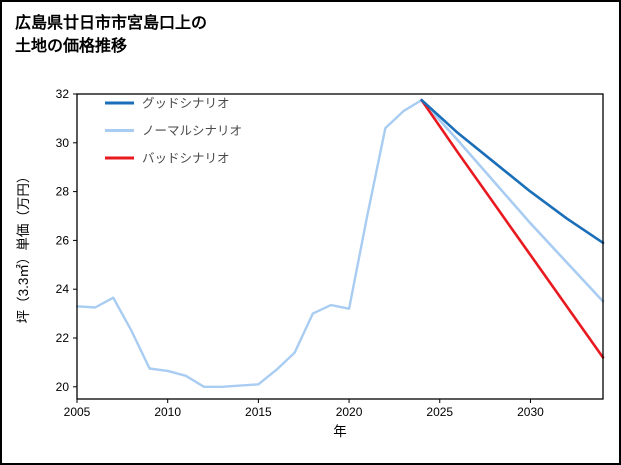  What do you see at coordinates (77, 412) in the screenshot?
I see `x-tick-label: 2005` at bounding box center [77, 412].